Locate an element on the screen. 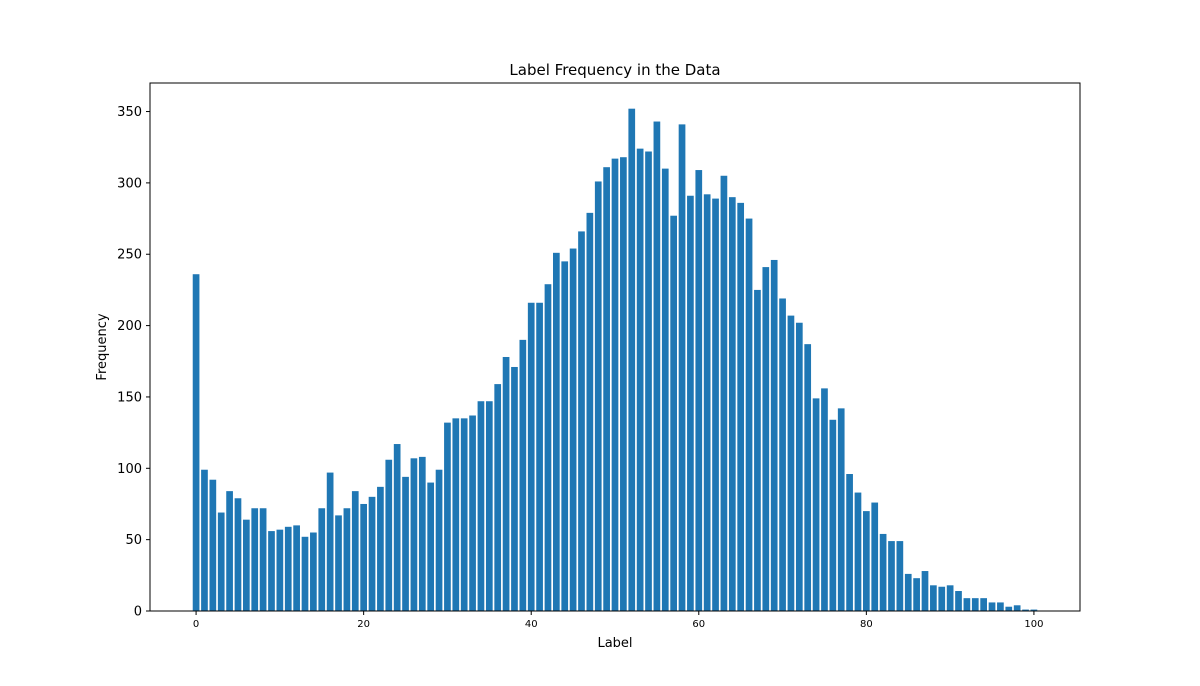 Image resolution: width=1200 pixels, height=686 pixels. y-tick-label: 0 is located at coordinates (138, 612).